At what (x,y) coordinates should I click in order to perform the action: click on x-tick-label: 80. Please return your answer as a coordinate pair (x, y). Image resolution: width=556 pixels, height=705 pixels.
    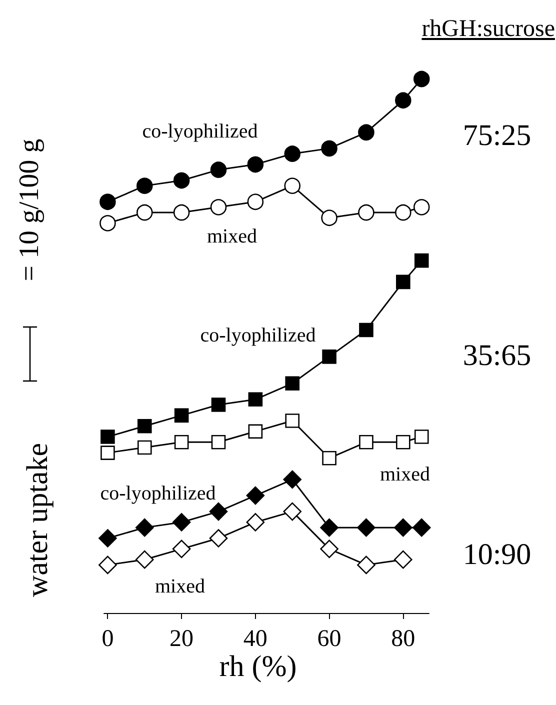
    Looking at the image, I should click on (403, 639).